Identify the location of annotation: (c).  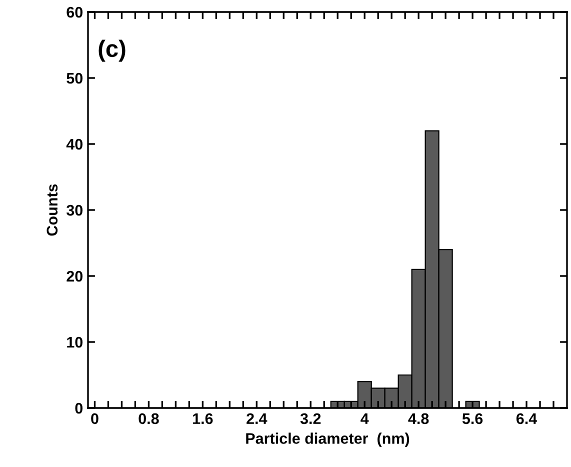
(112, 51).